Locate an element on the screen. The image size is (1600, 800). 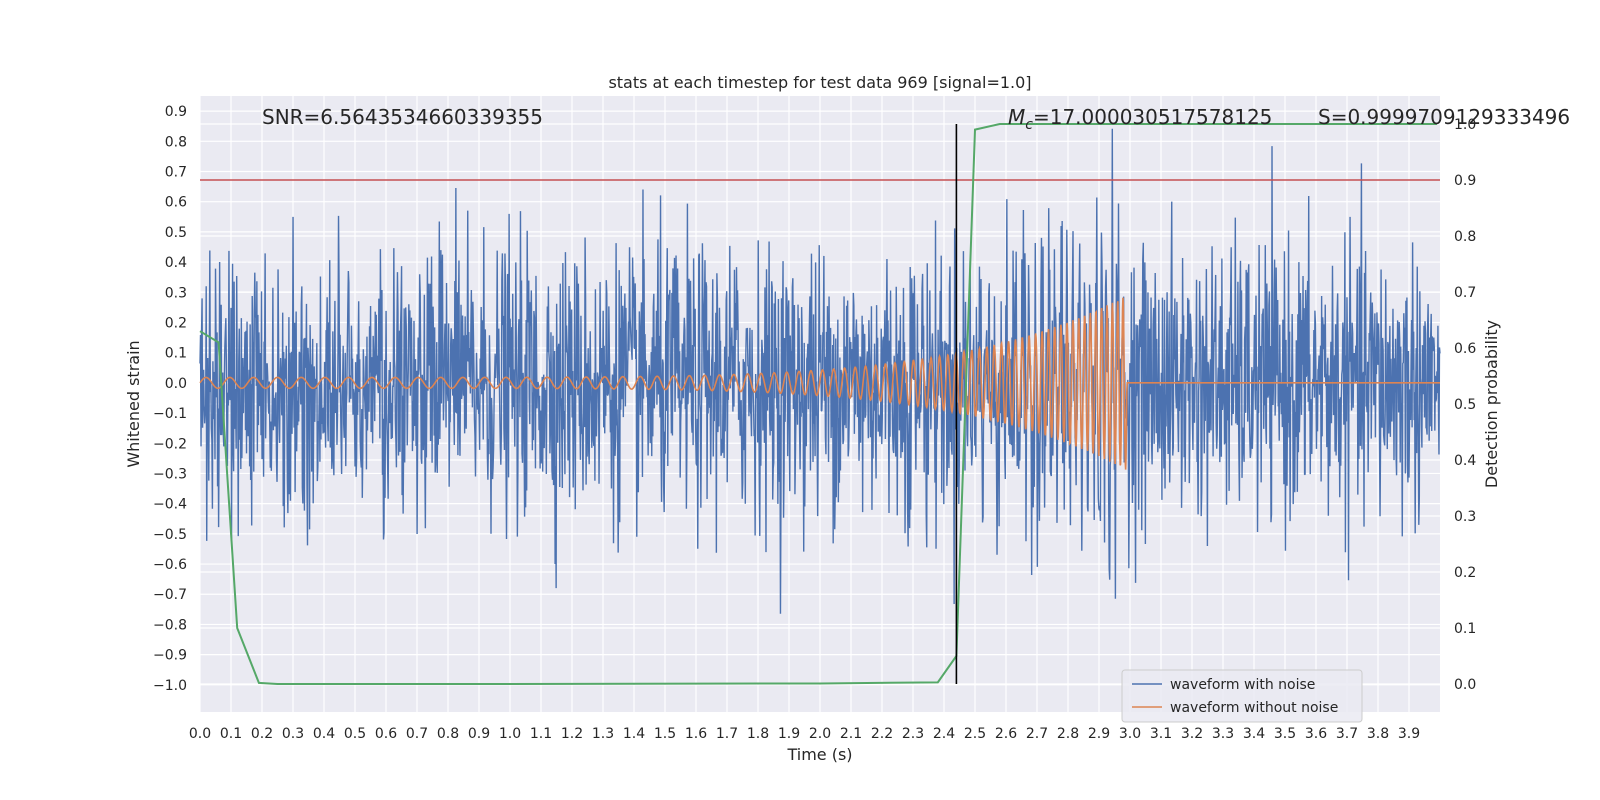
x-tick-label: 0.3 is located at coordinates (293, 734).